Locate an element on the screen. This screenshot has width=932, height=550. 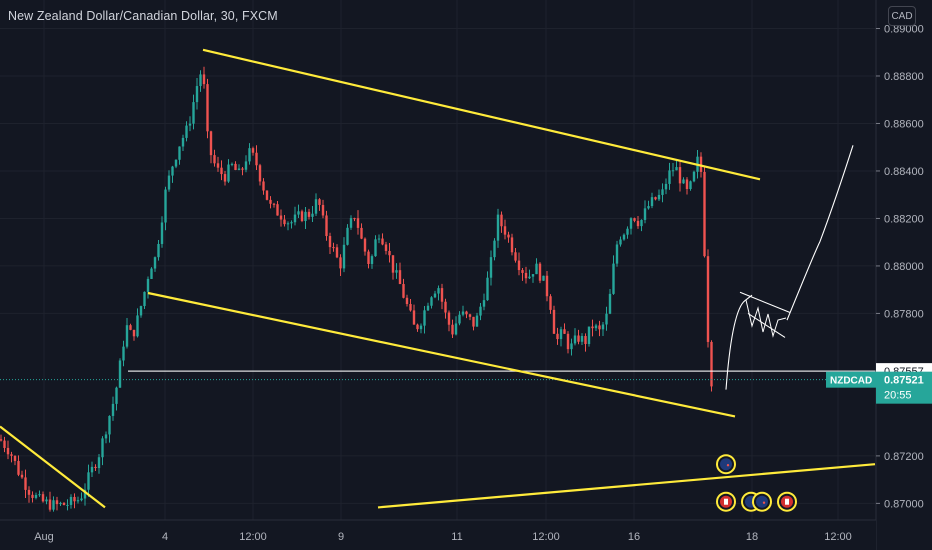
y-tick-label: 0.88600 is located at coordinates (904, 124).